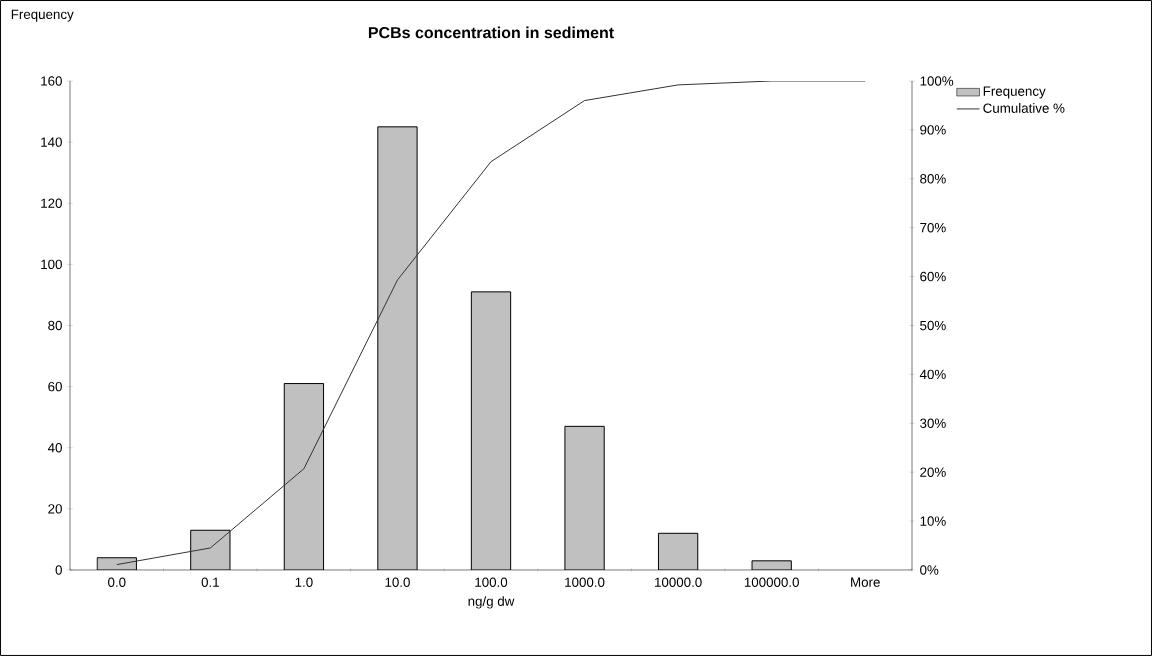 The image size is (1152, 656). I want to click on x-tick-label: 10.0, so click(397, 582).